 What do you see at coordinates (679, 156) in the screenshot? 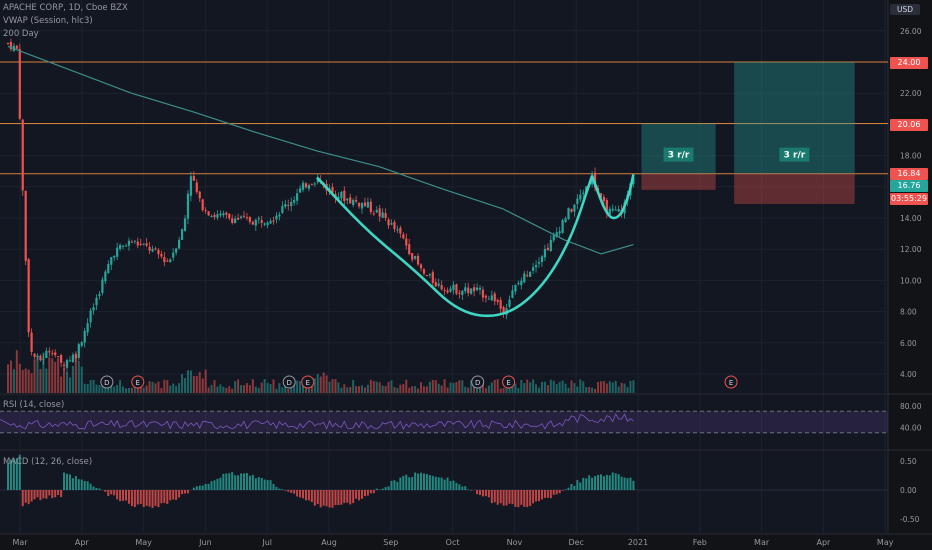
I see `rr-label: 3 r/r` at bounding box center [679, 156].